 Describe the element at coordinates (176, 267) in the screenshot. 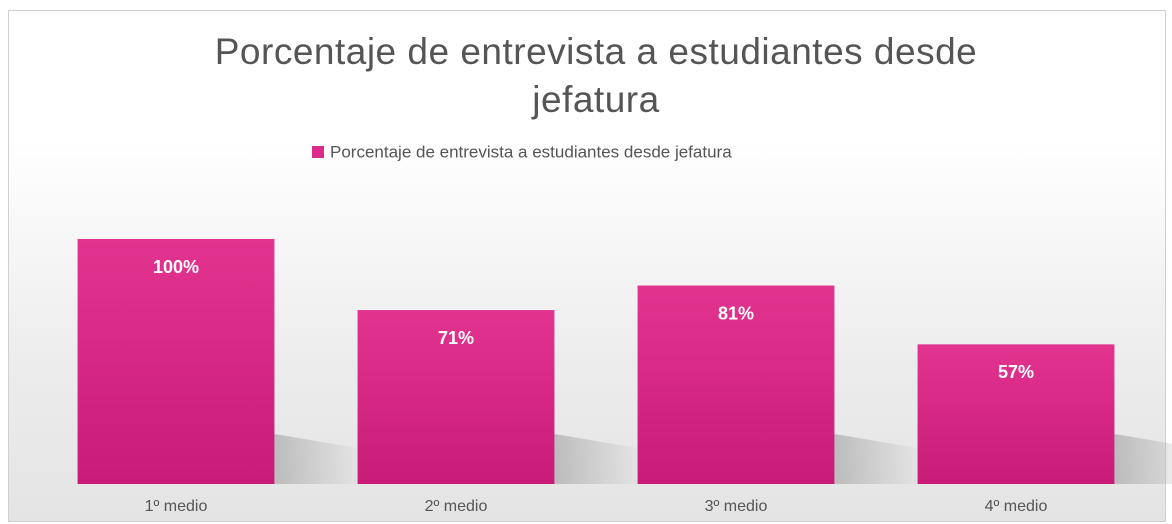

I see `data-label: 100%` at that location.